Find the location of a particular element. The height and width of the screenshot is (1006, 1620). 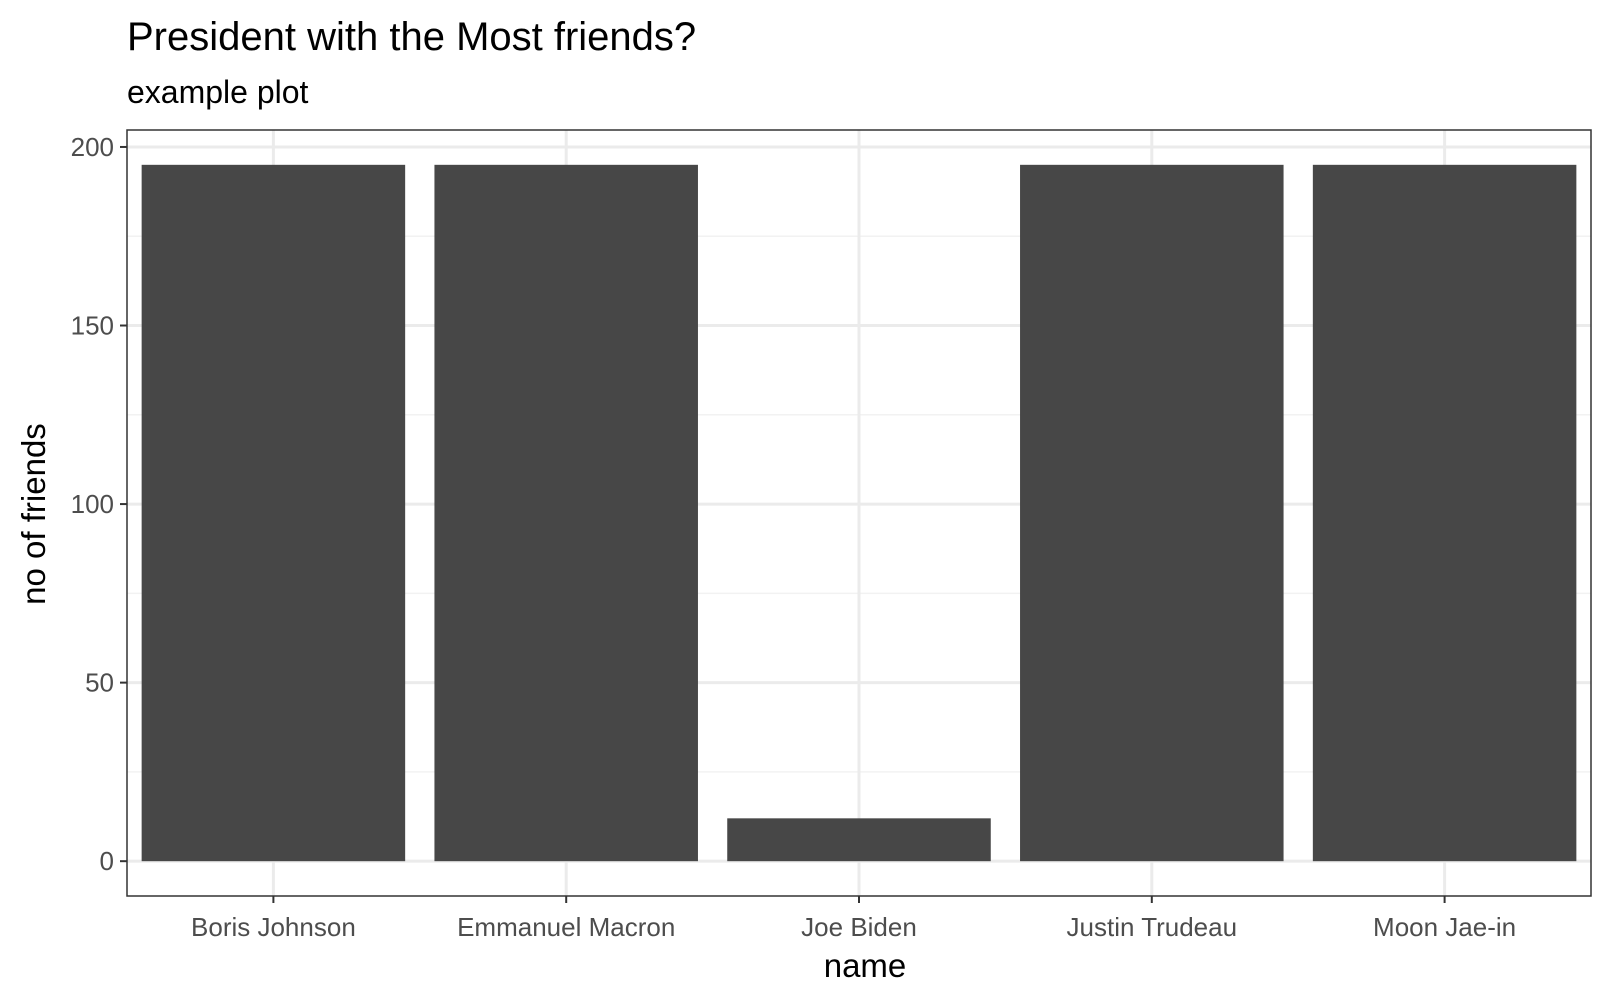

y-tick-label: 200 is located at coordinates (92, 147).